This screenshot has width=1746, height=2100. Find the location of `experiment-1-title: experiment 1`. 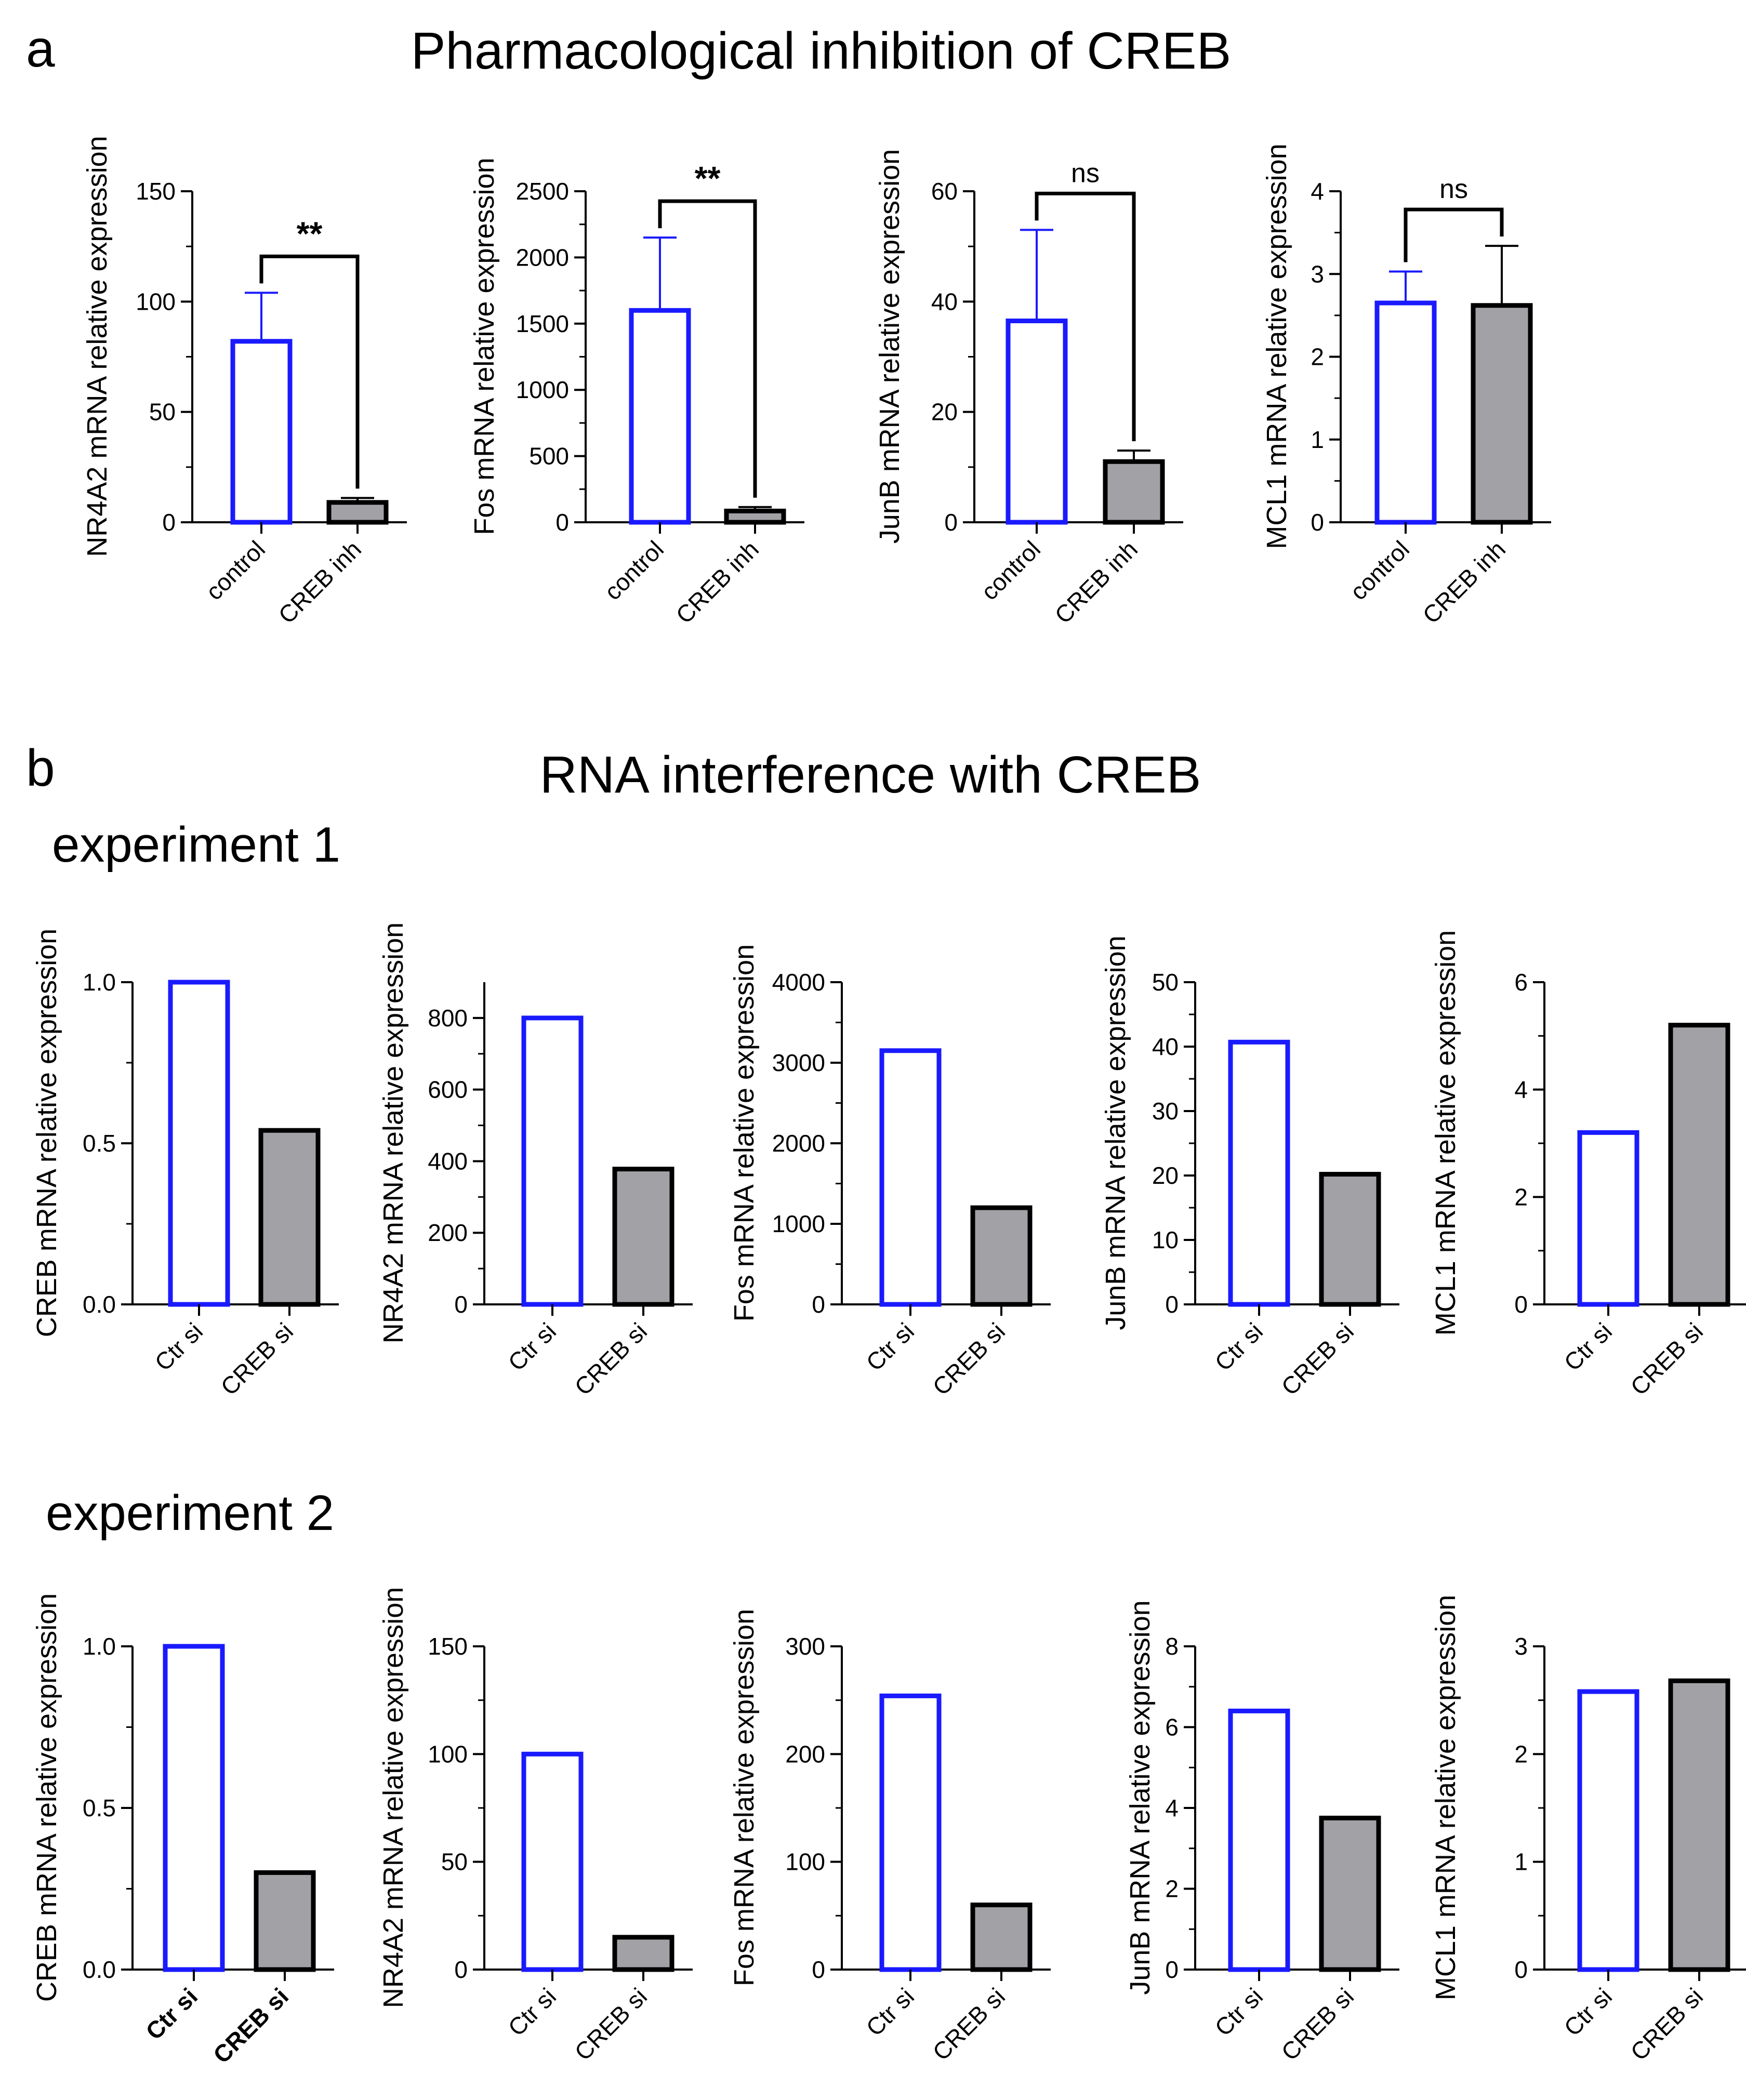

experiment-1-title: experiment 1 is located at coordinates (196, 845).